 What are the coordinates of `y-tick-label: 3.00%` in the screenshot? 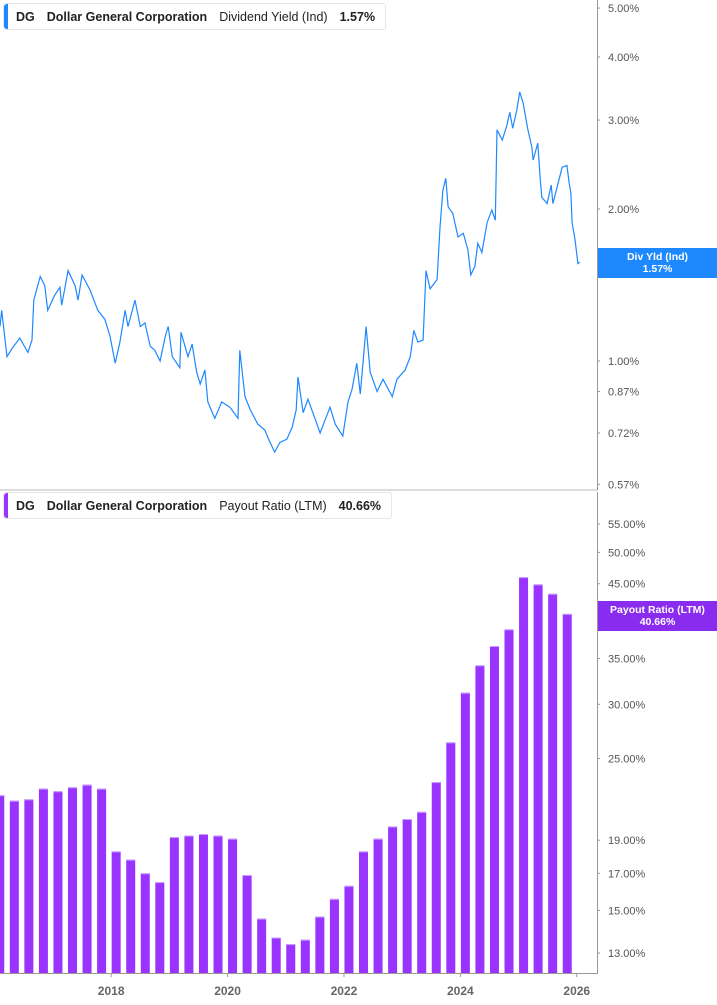 It's located at (623, 121).